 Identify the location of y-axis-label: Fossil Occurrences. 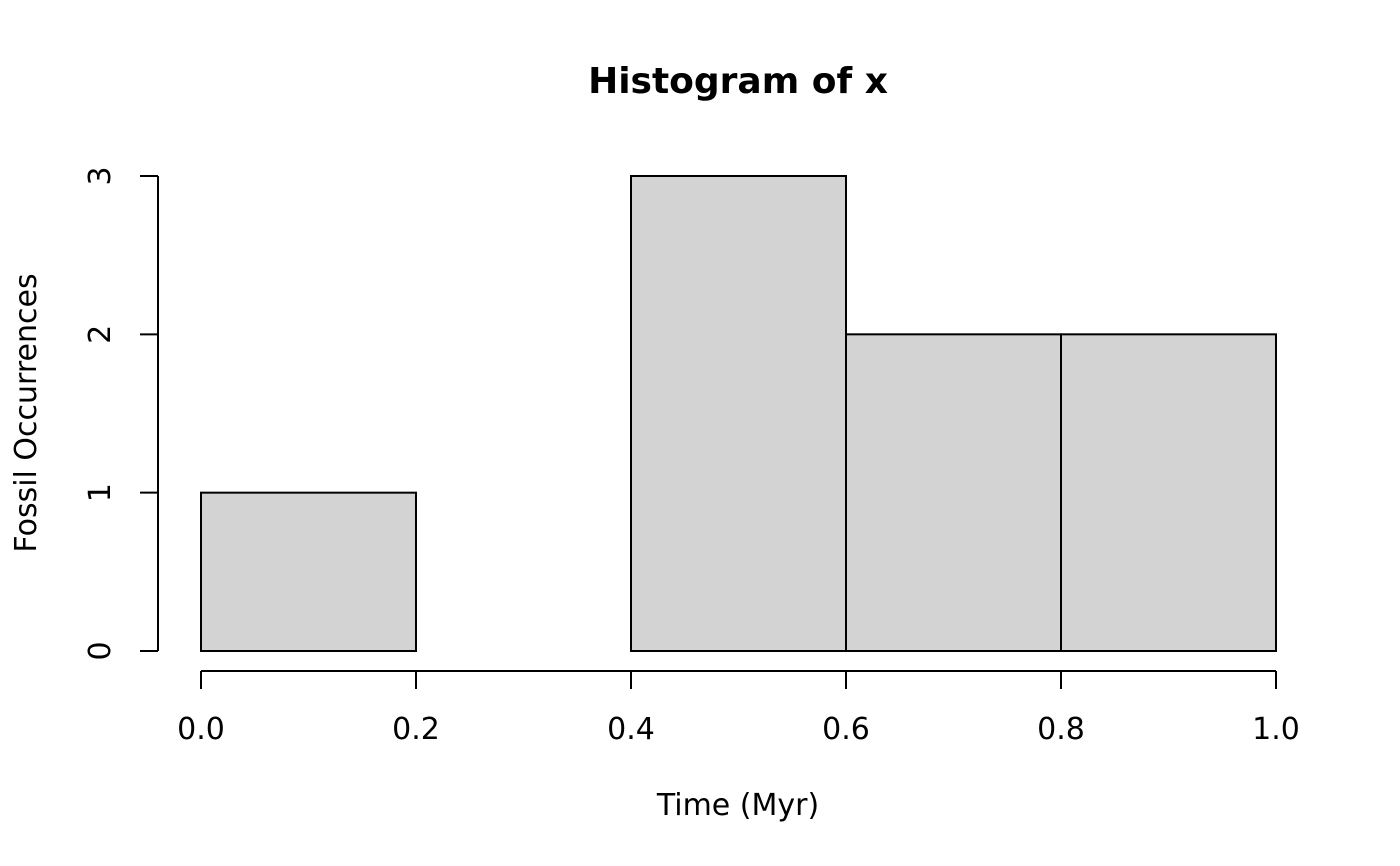
(26, 412).